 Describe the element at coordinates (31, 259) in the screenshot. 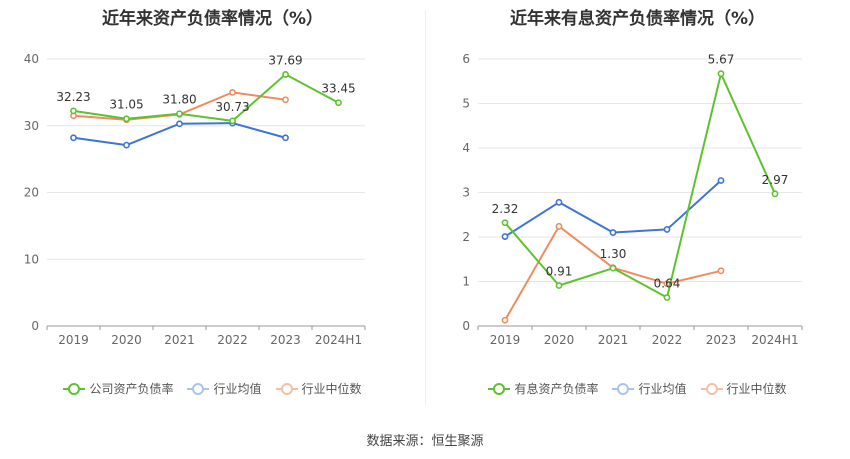

I see `y-tick-label: 10` at that location.